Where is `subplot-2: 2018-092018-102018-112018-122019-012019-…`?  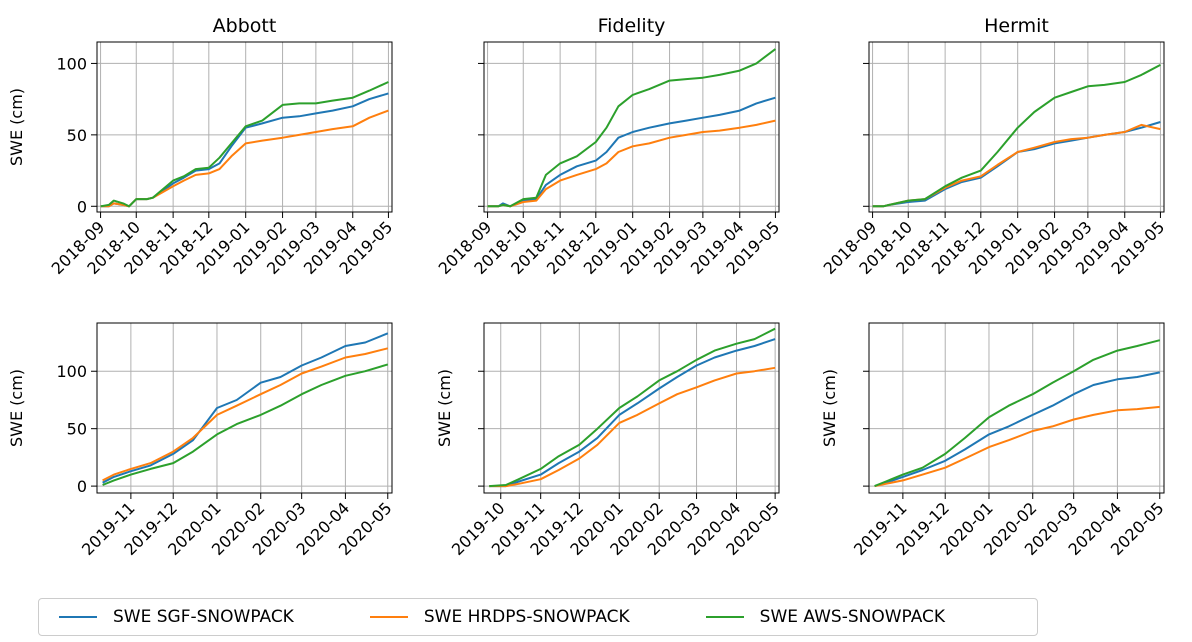 subplot-2: 2018-092018-102018-112018-122019-012019-… is located at coordinates (609, 146).